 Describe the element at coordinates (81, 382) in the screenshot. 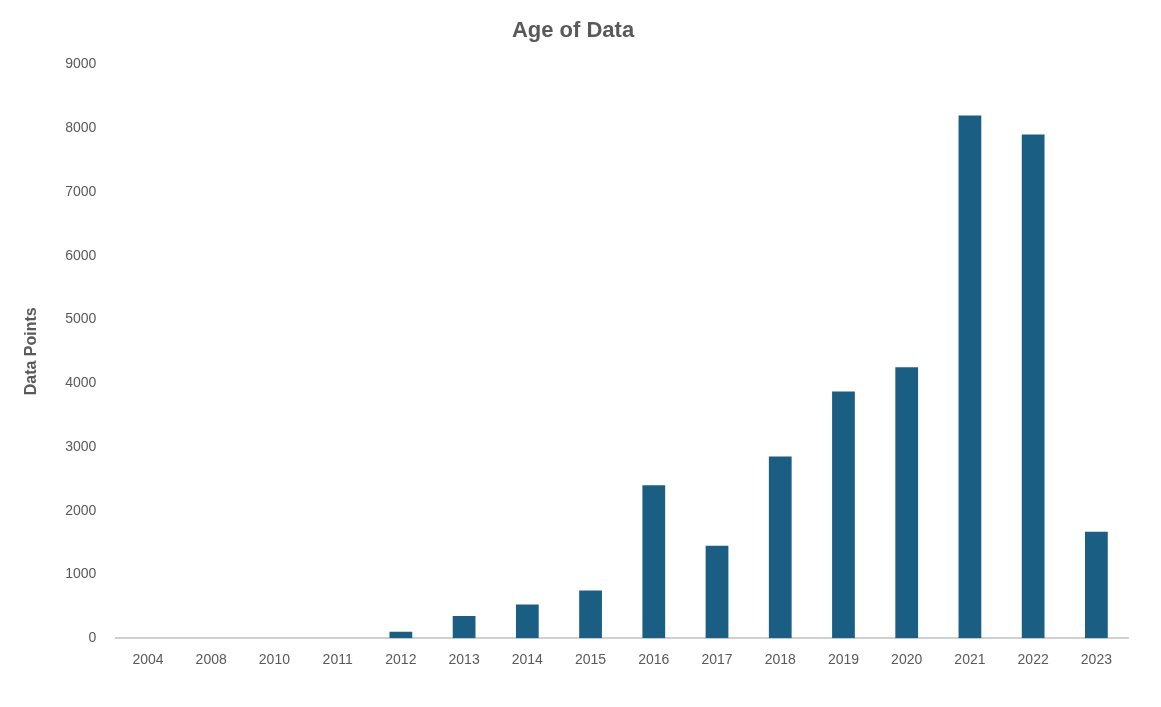

I see `y-tick-label: 4000` at that location.